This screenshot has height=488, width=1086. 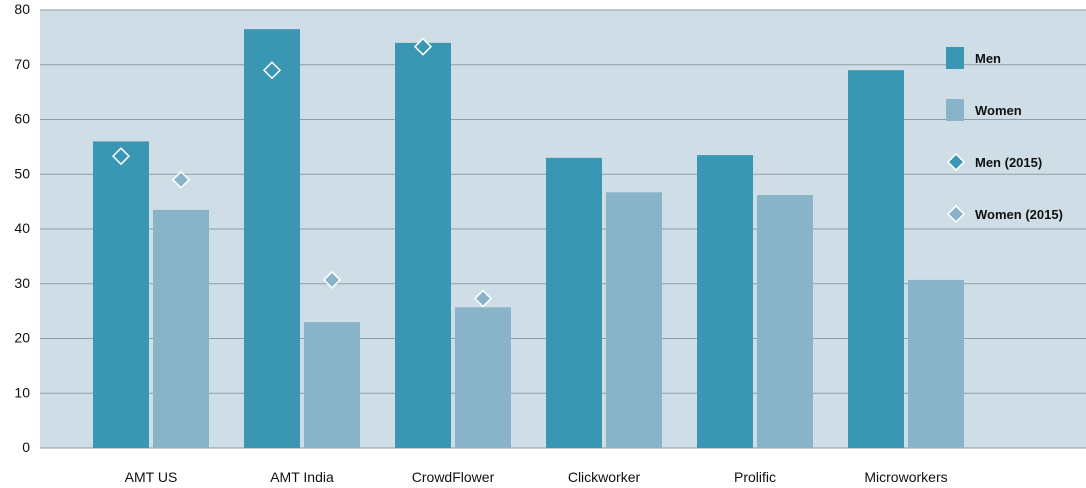 What do you see at coordinates (181, 328) in the screenshot?
I see `bar-women-amt-us` at bounding box center [181, 328].